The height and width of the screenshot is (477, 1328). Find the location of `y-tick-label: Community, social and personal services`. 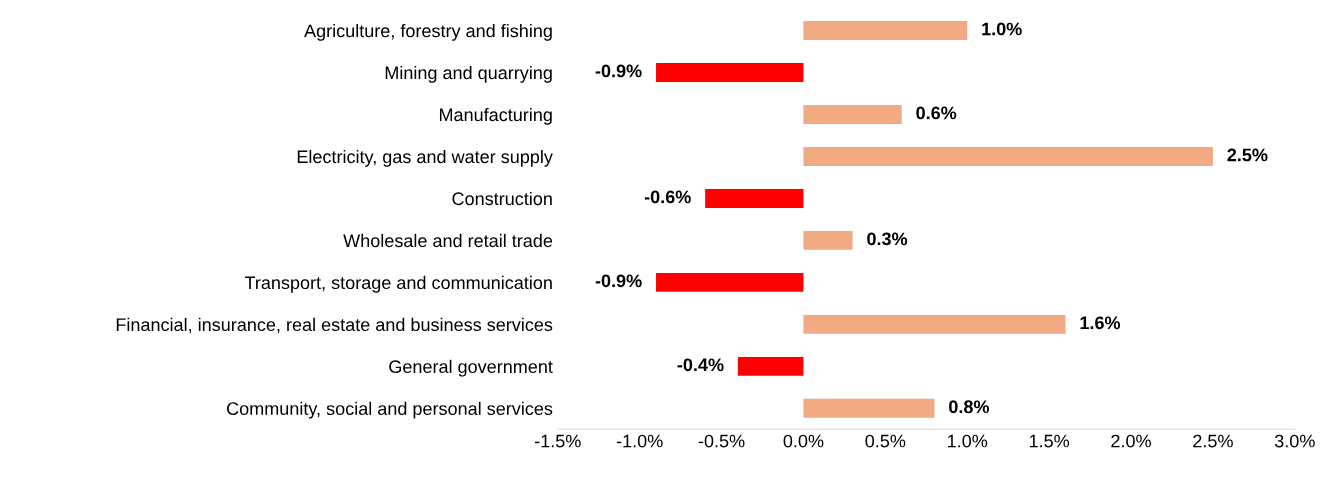

y-tick-label: Community, social and personal services is located at coordinates (390, 410).